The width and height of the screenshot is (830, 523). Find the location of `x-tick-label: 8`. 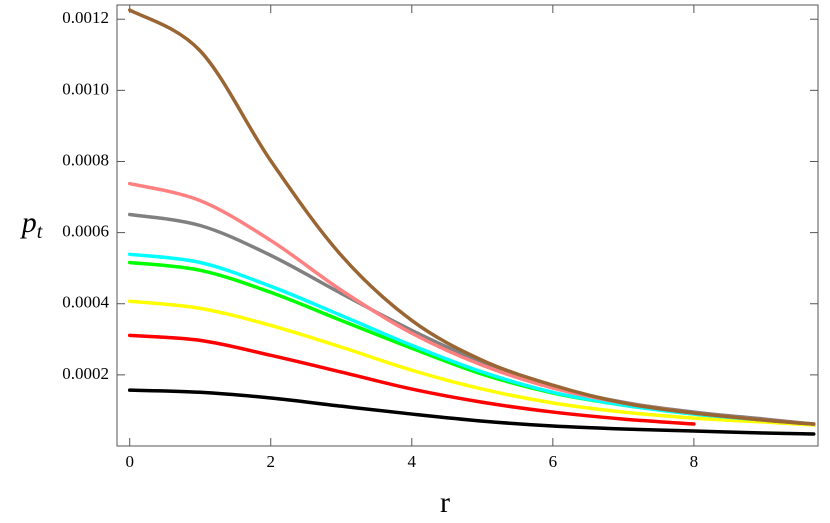

x-tick-label: 8 is located at coordinates (694, 461).